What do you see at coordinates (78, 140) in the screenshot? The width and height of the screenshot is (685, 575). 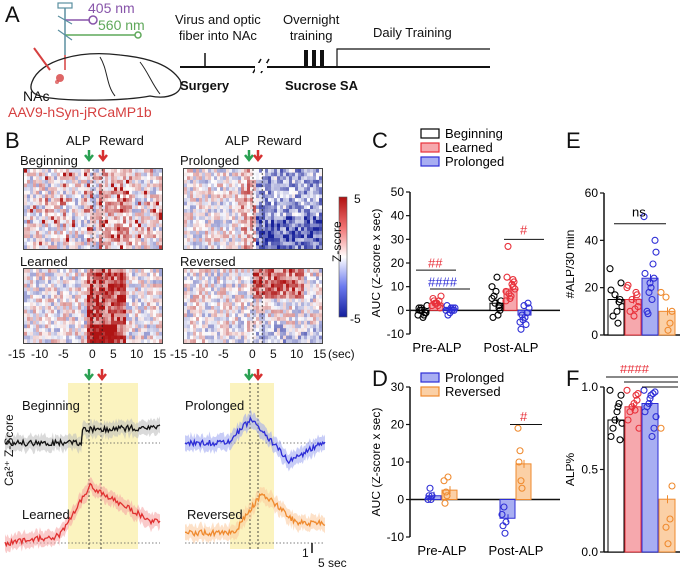 I see `event-alp-label-1: ALP` at bounding box center [78, 140].